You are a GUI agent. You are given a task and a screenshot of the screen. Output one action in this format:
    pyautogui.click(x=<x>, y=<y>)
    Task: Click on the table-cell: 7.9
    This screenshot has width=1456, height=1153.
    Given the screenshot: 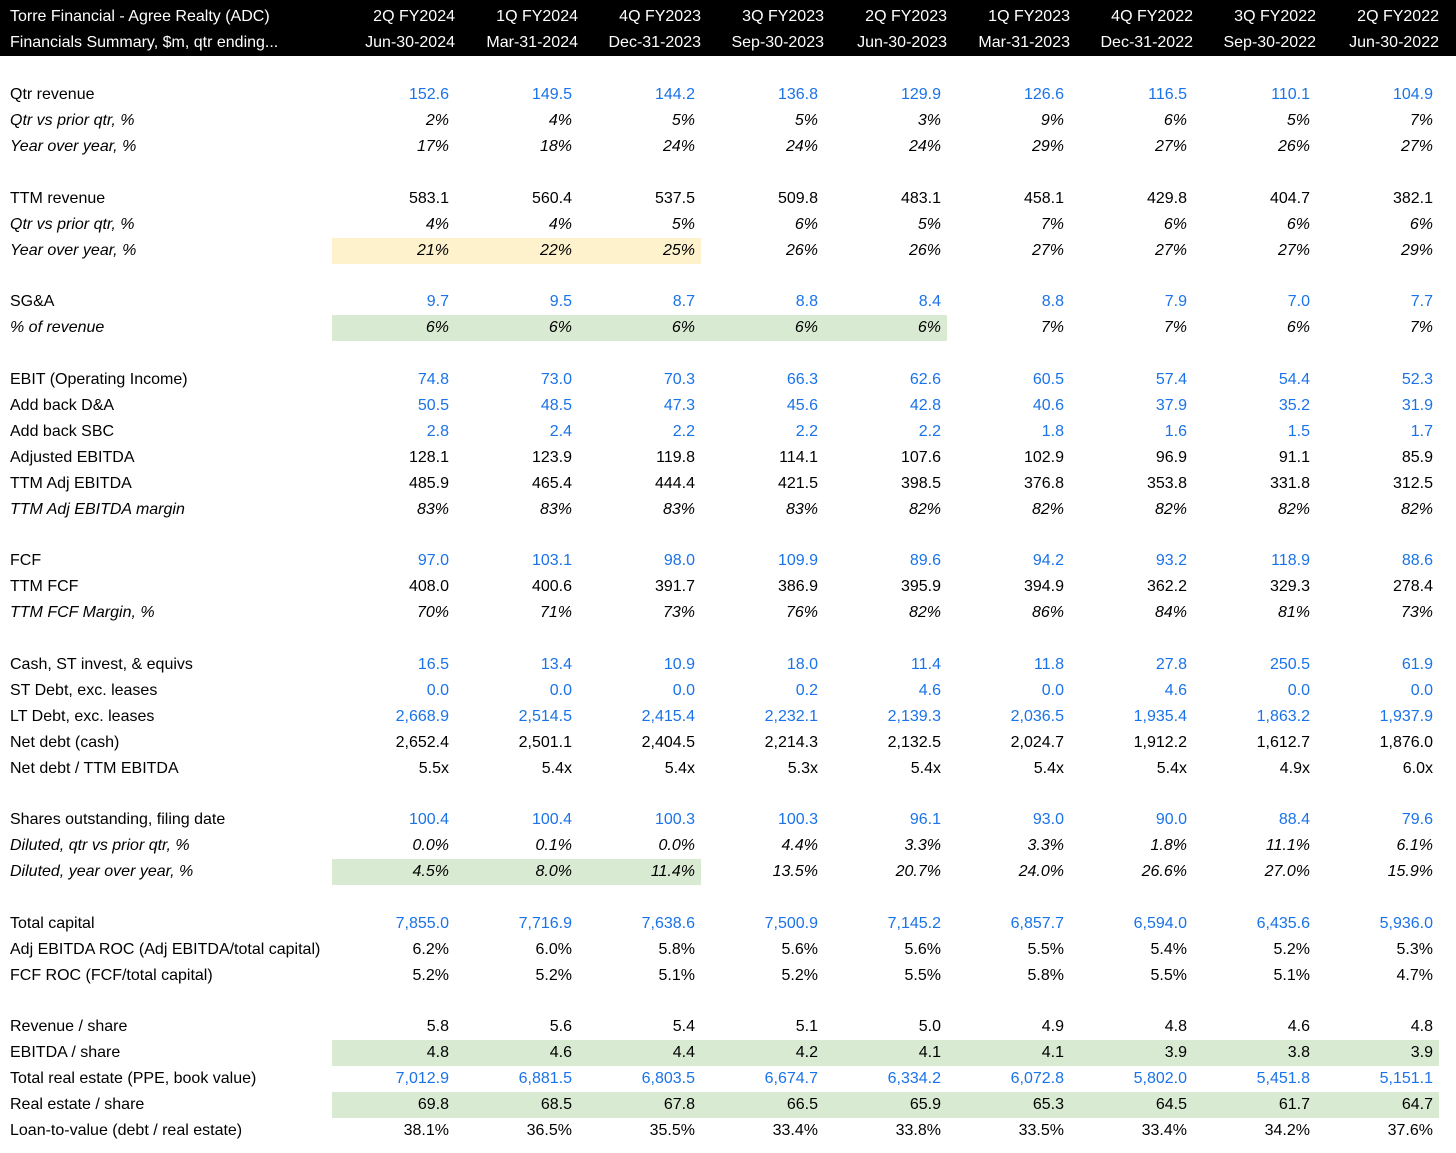 What is the action you would take?
    pyautogui.click(x=1131, y=302)
    